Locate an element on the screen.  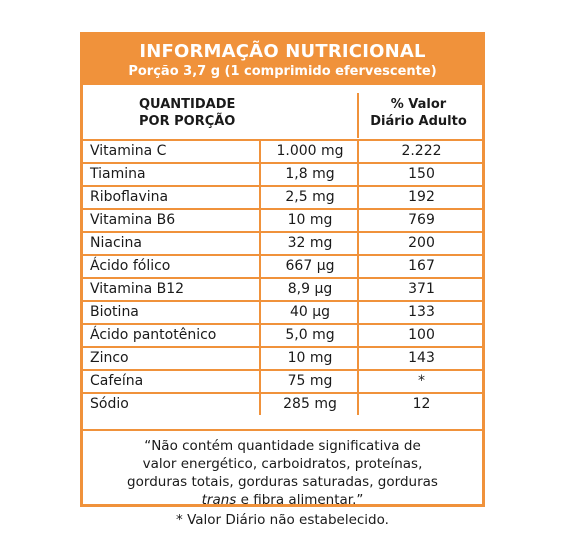
note-line-rest: e fibra alimentar.” is located at coordinates (300, 500).